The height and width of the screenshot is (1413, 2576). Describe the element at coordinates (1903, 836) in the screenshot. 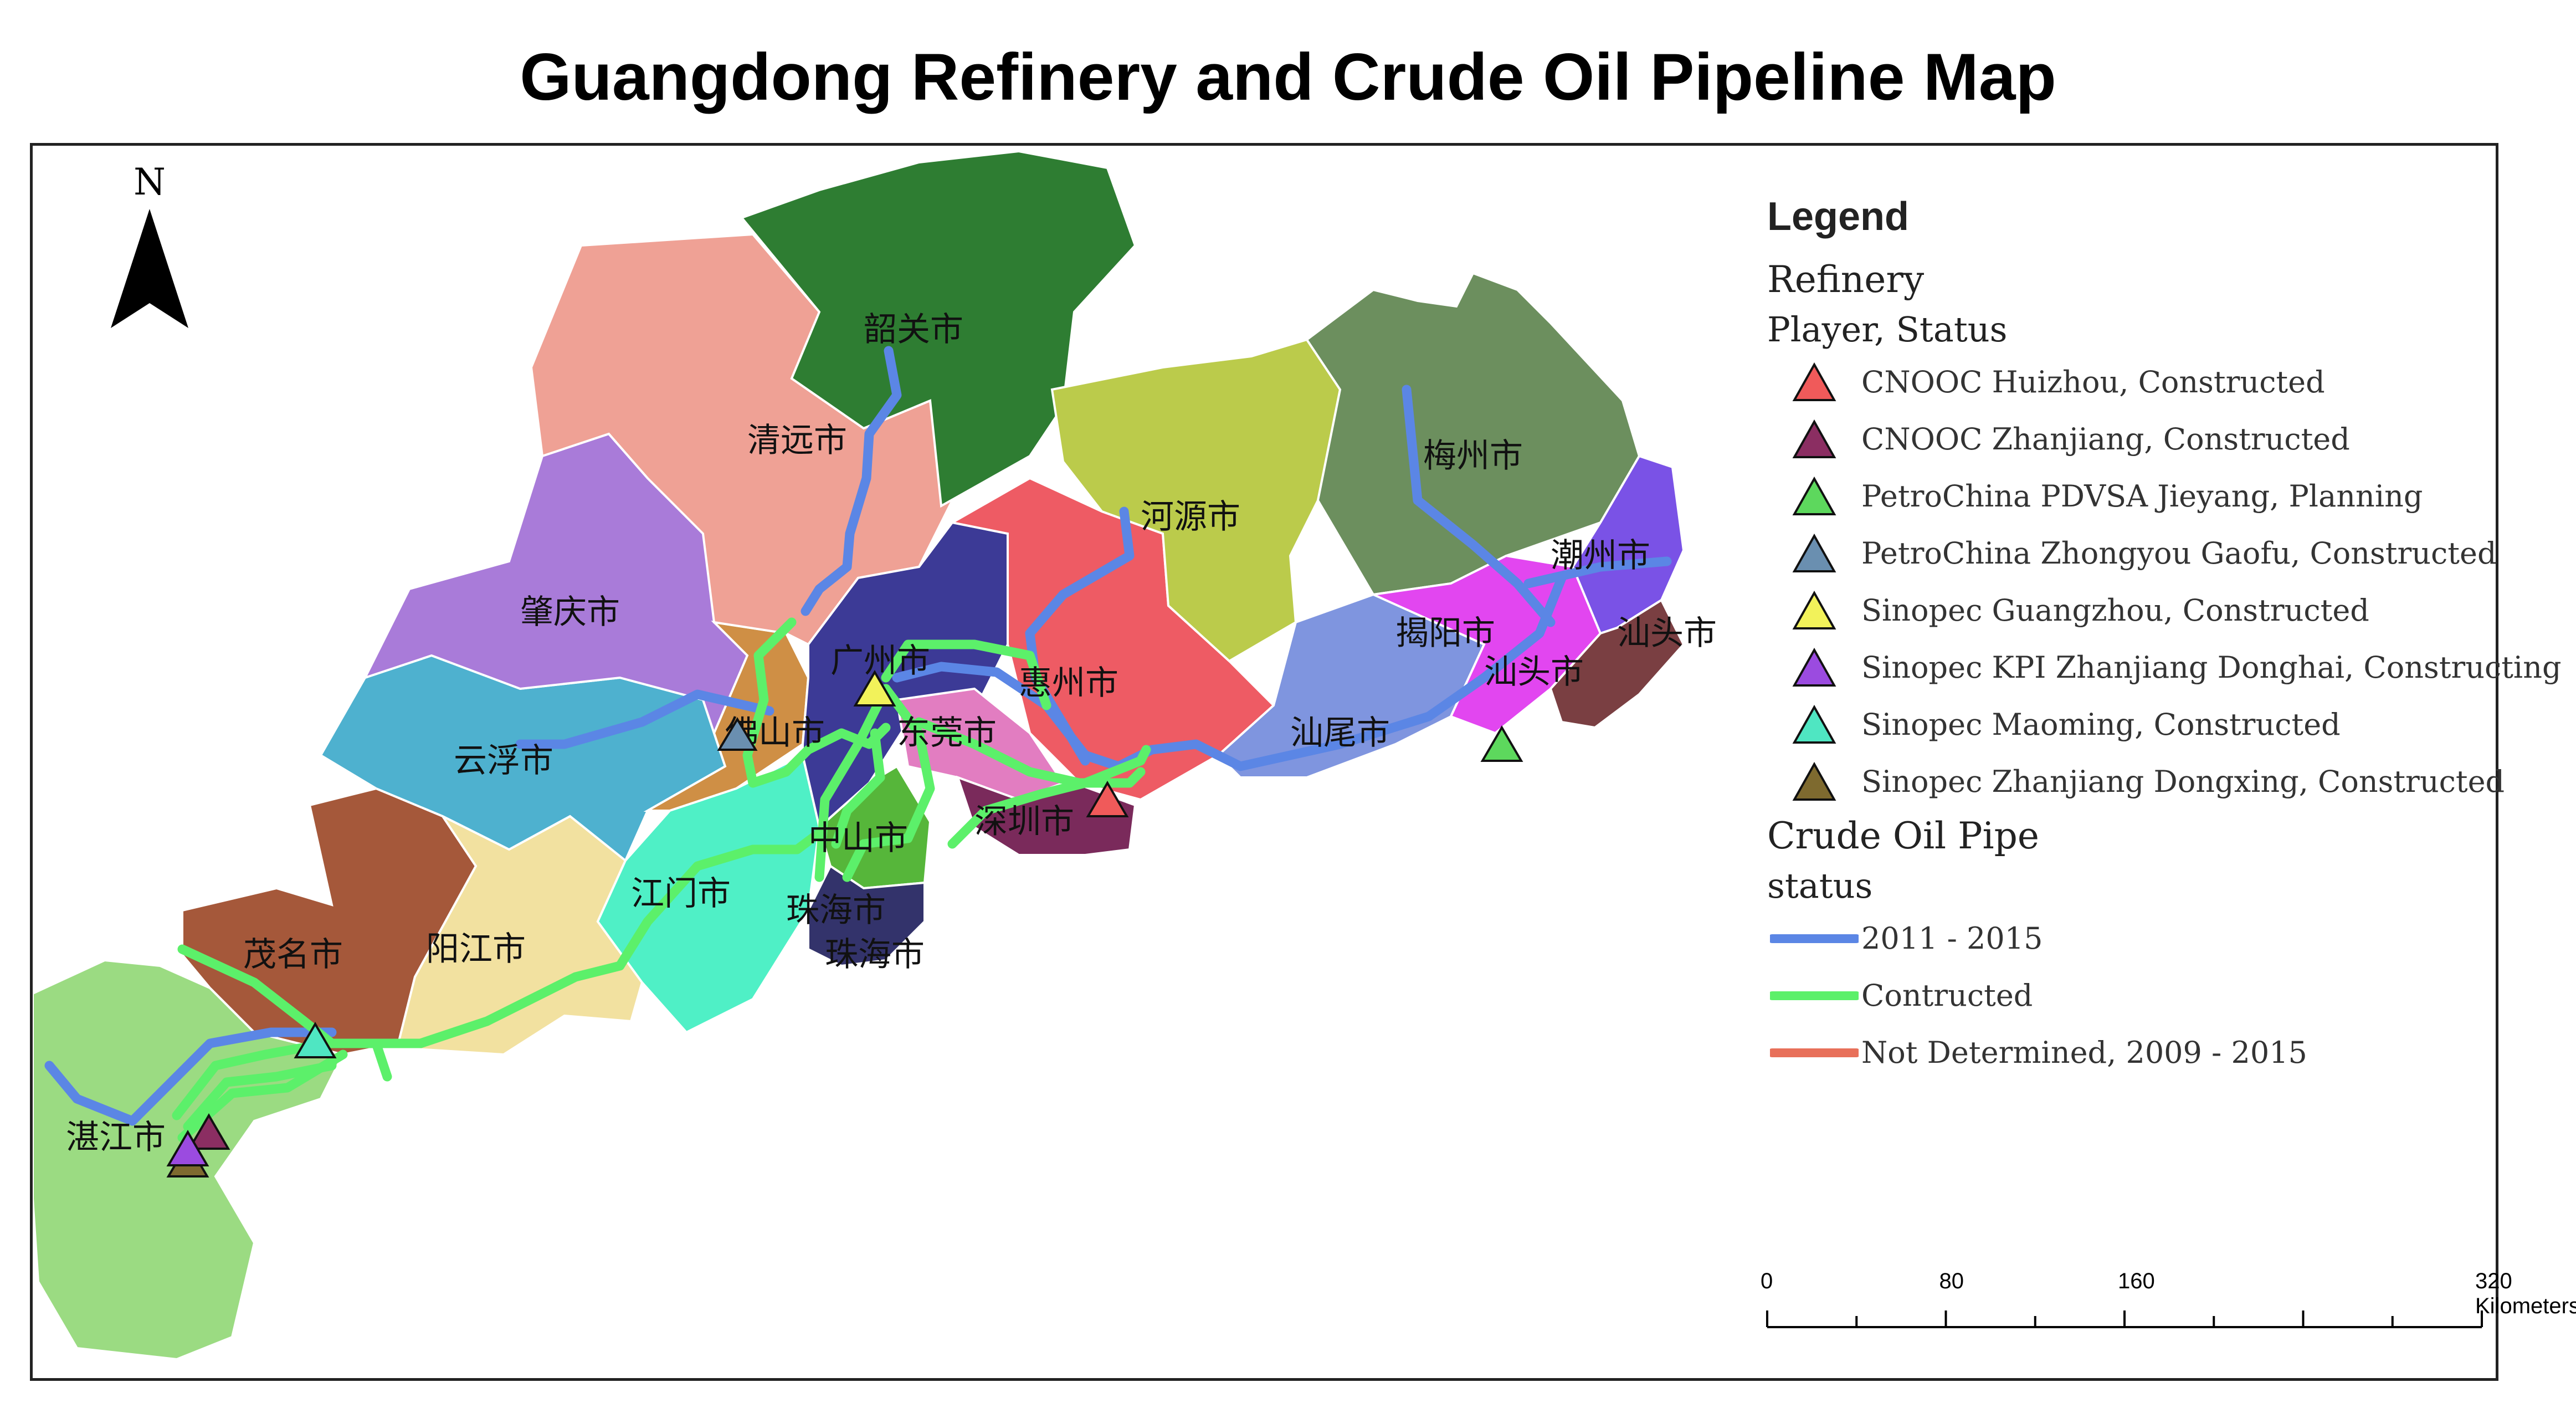

I see `legend-pipe-heading: Crude Oil Pipe` at that location.